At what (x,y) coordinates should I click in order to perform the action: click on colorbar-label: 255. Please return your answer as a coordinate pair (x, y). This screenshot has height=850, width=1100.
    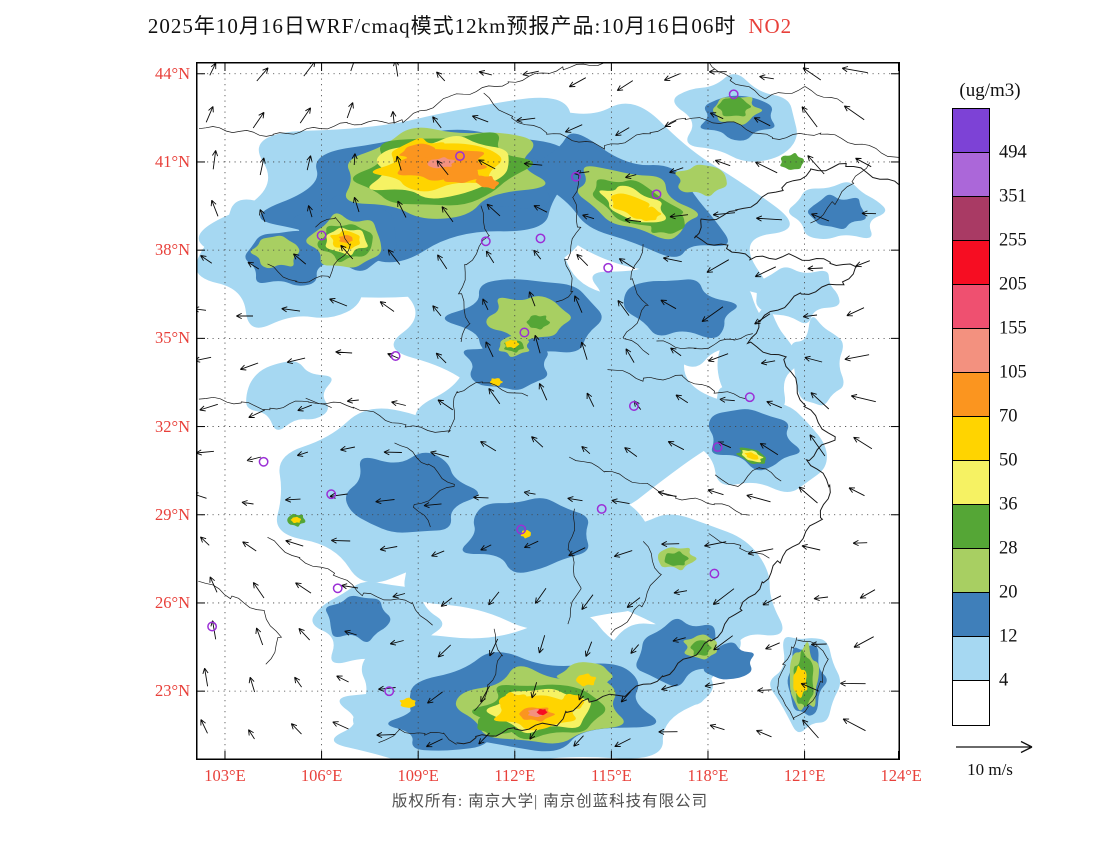
    Looking at the image, I should click on (1013, 240).